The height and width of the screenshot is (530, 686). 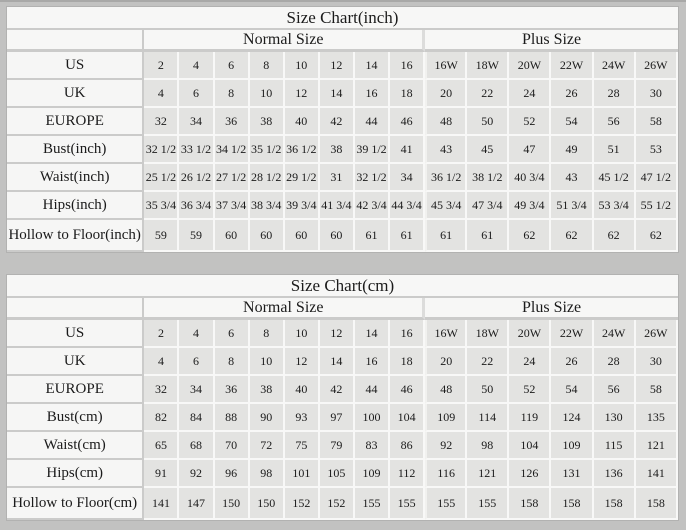 What do you see at coordinates (302, 446) in the screenshot?
I see `size-cell: 75` at bounding box center [302, 446].